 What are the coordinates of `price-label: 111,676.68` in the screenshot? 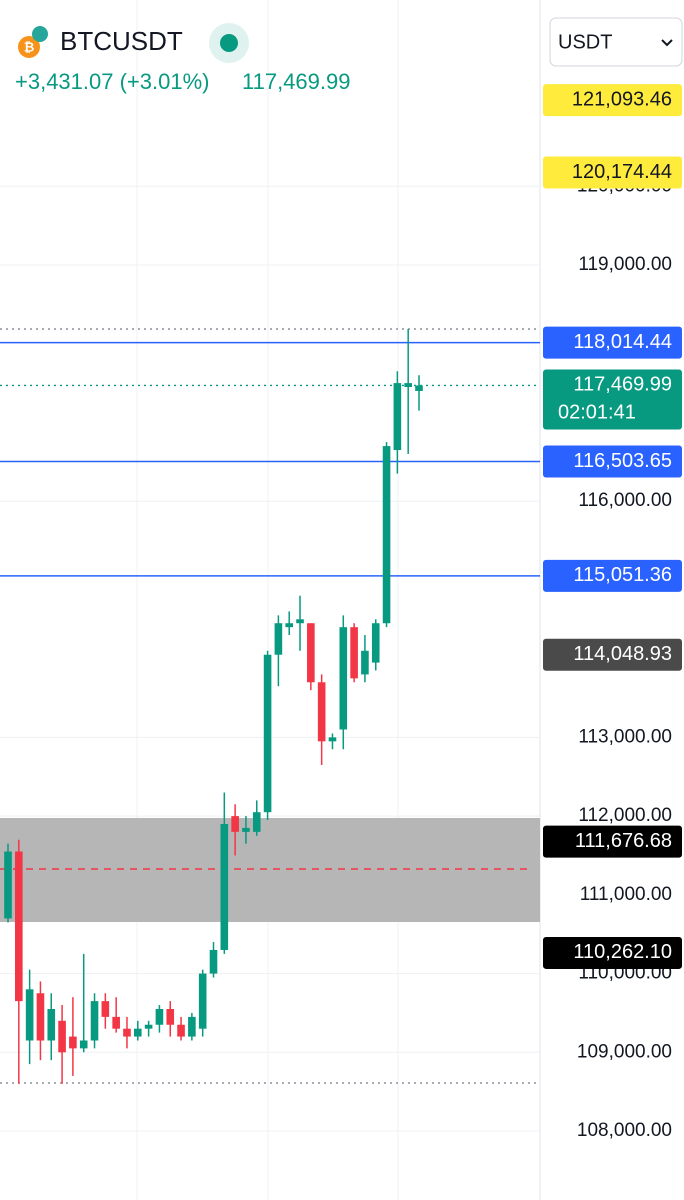 It's located at (623, 841).